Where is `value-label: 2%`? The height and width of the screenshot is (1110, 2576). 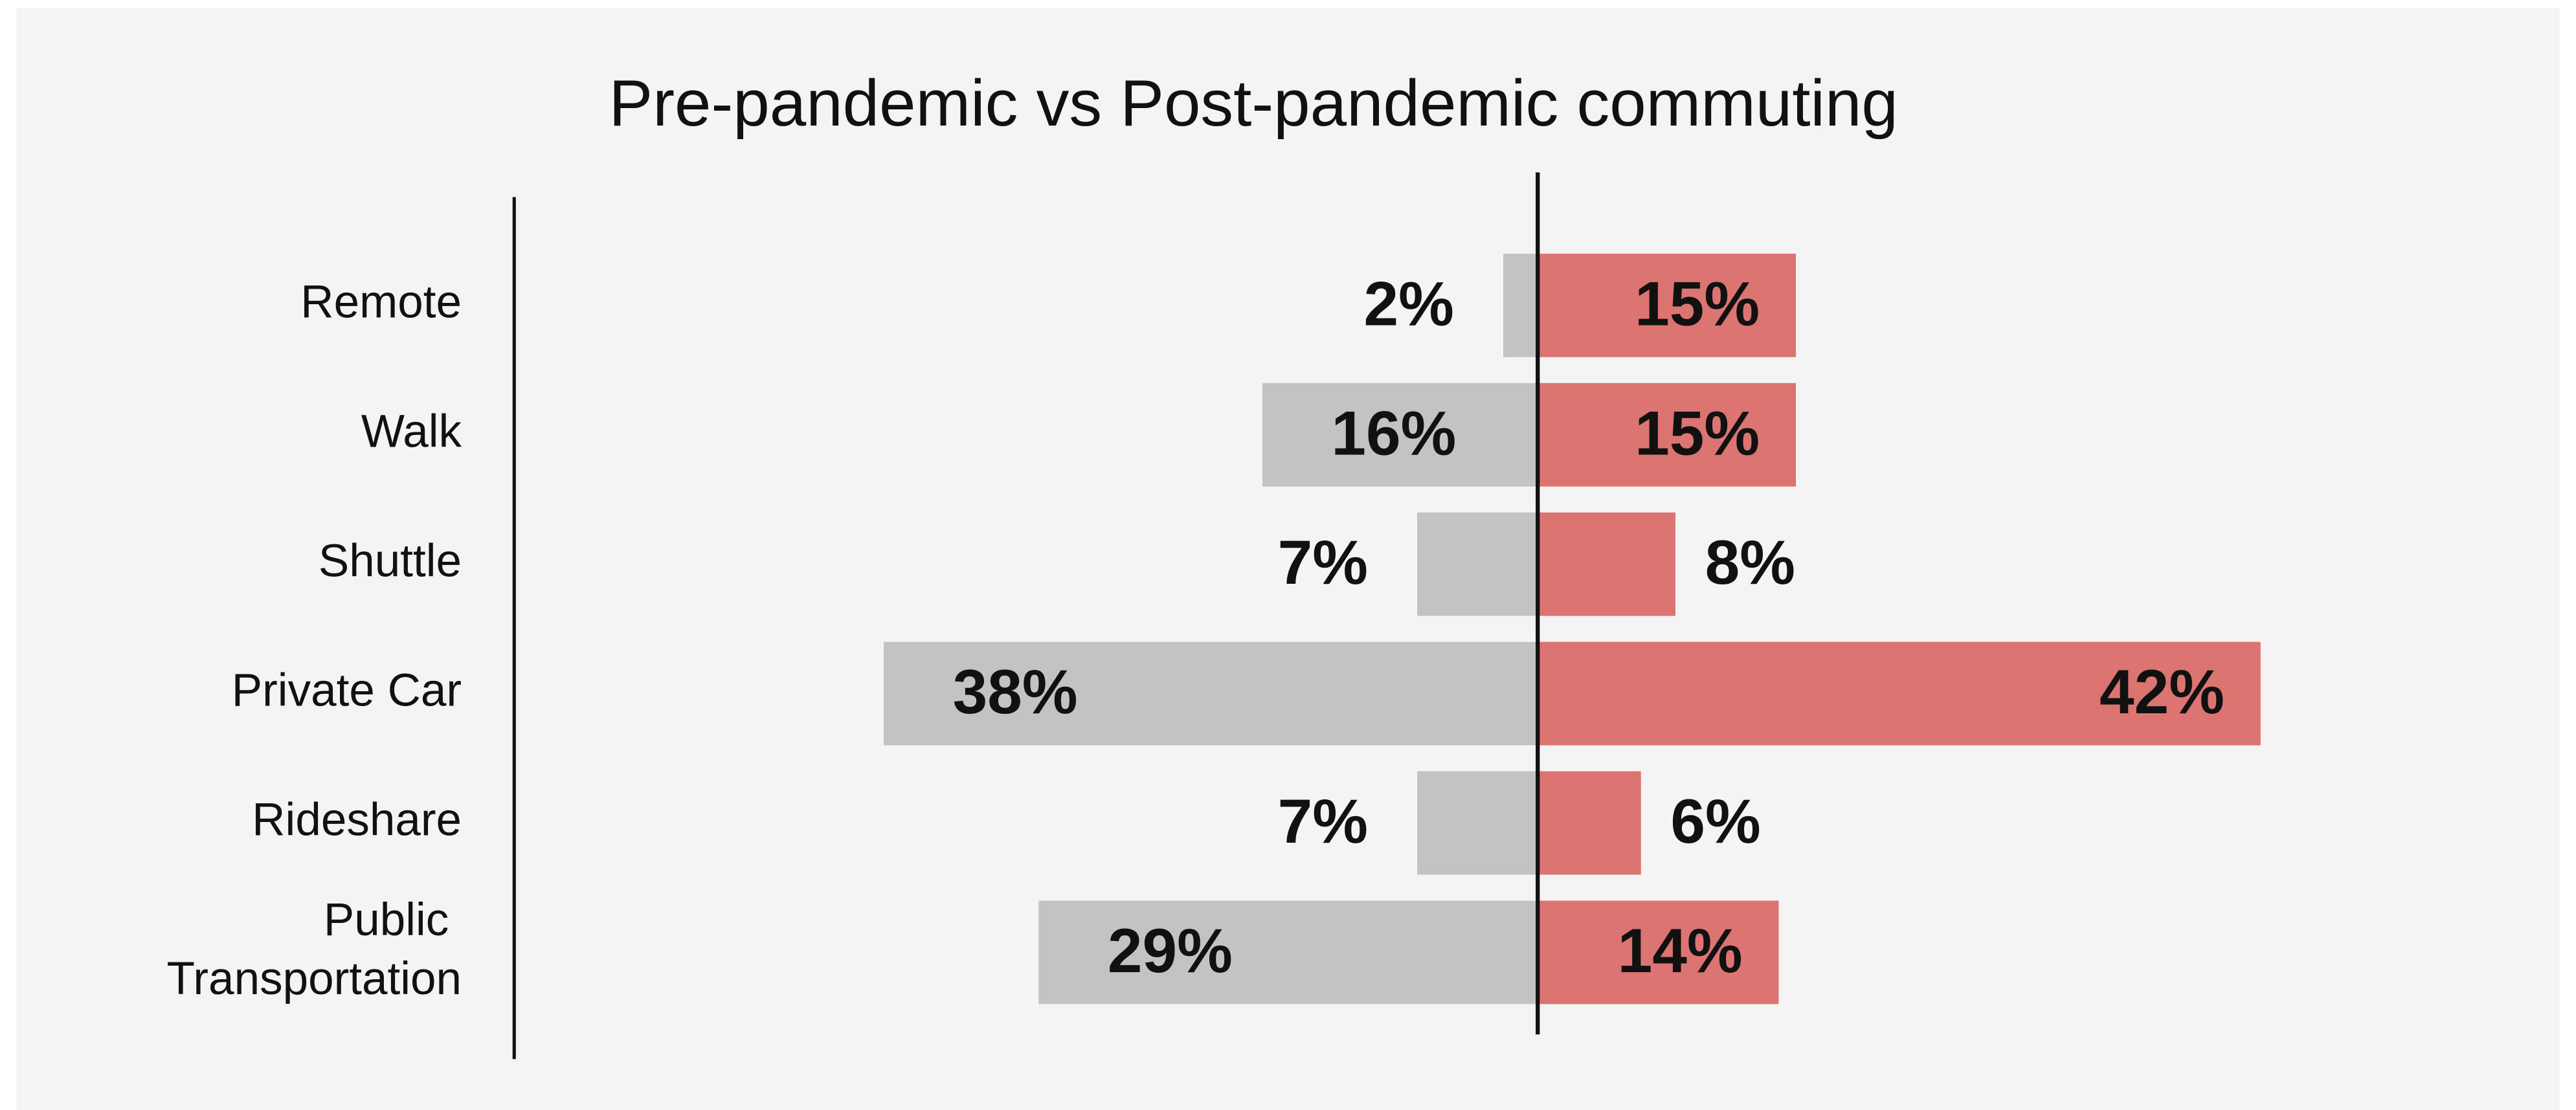 value-label: 2% is located at coordinates (1409, 304).